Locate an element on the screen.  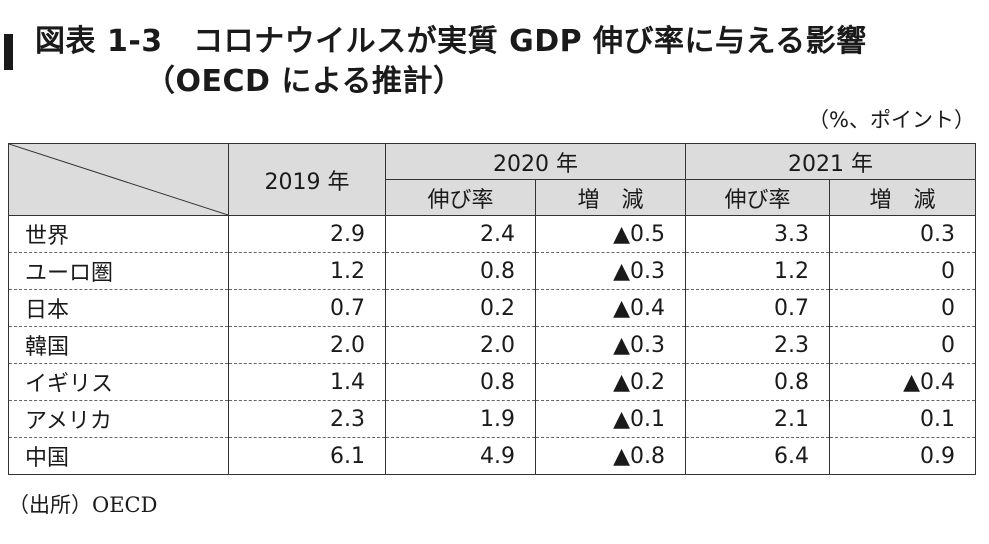
value-2019-cell: 1.4 is located at coordinates (307, 382).